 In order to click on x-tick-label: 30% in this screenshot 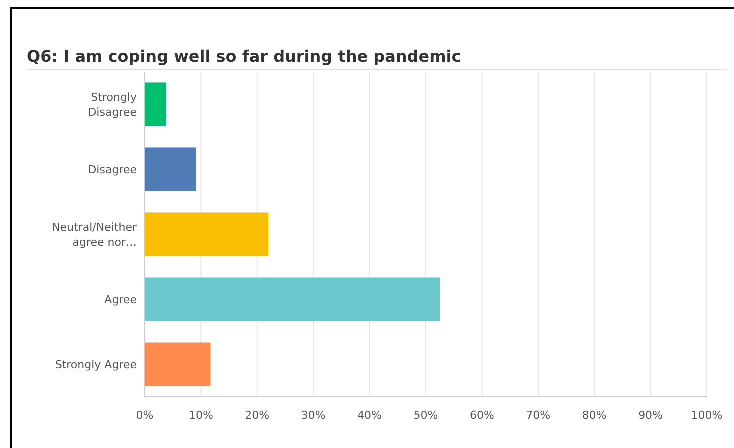, I will do `click(313, 415)`.